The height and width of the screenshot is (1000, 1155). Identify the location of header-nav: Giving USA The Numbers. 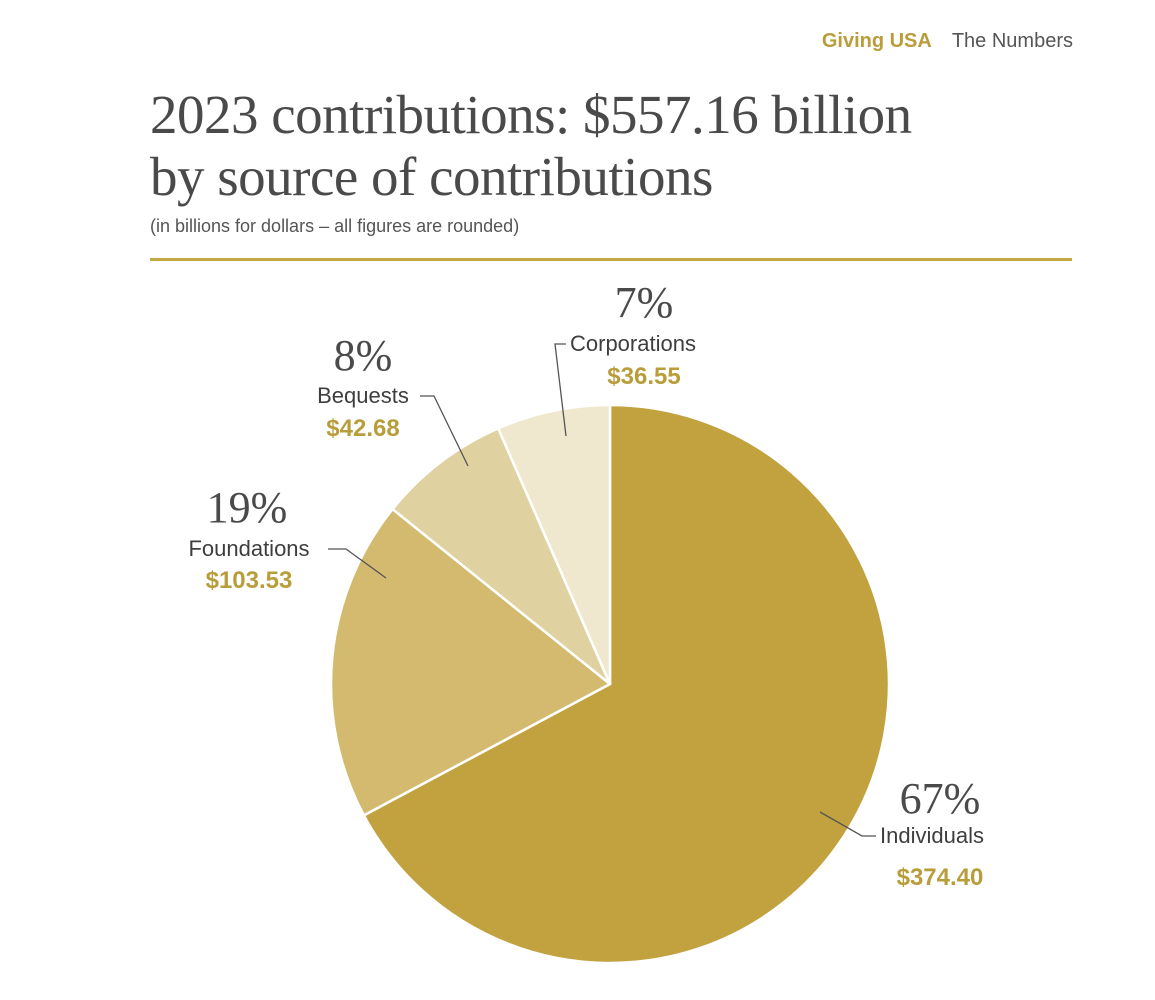
(947, 41).